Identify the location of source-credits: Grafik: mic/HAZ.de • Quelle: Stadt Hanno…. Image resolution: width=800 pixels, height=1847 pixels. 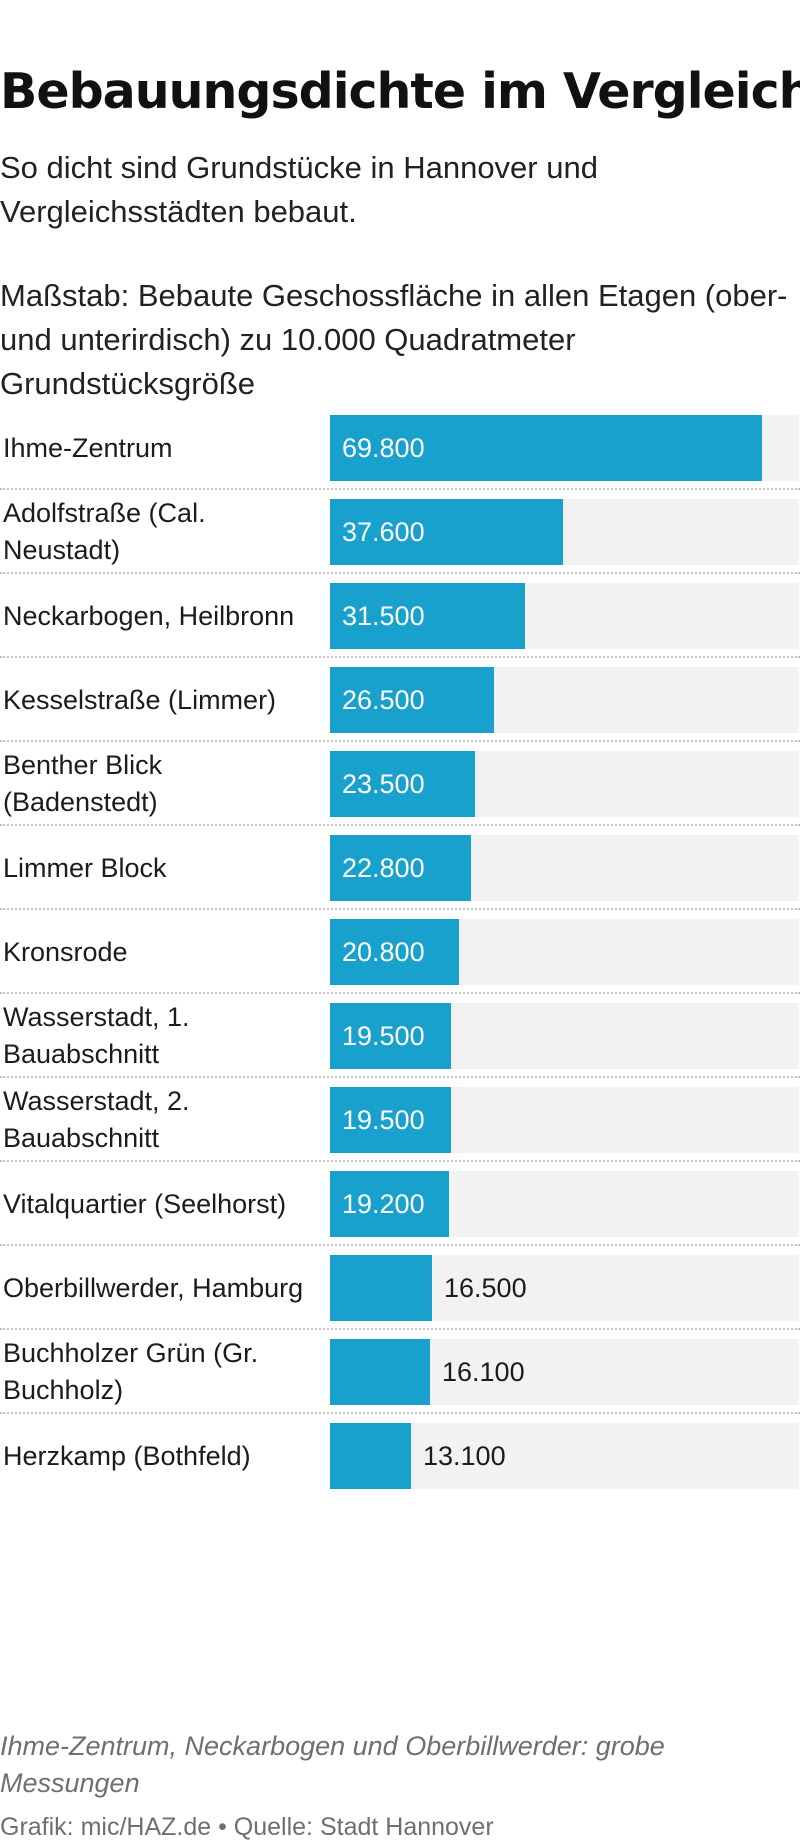
(247, 1827).